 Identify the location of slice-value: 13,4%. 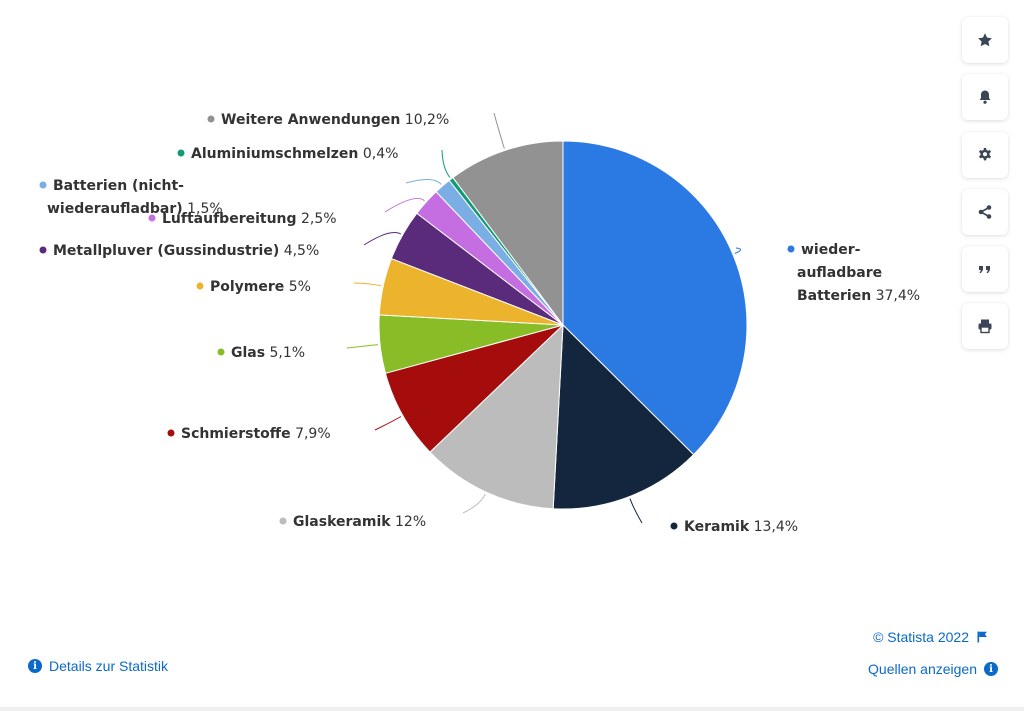
(773, 527).